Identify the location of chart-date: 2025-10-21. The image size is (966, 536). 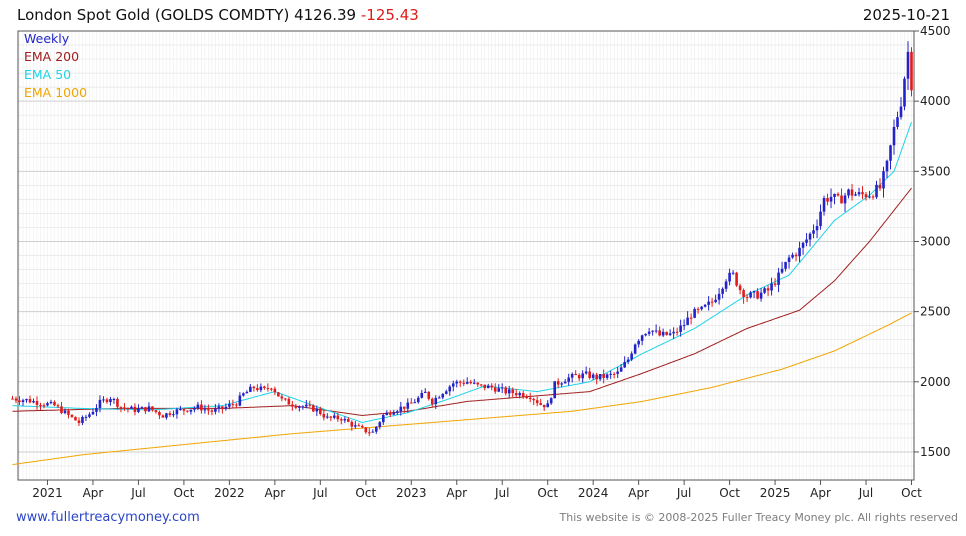
(906, 15).